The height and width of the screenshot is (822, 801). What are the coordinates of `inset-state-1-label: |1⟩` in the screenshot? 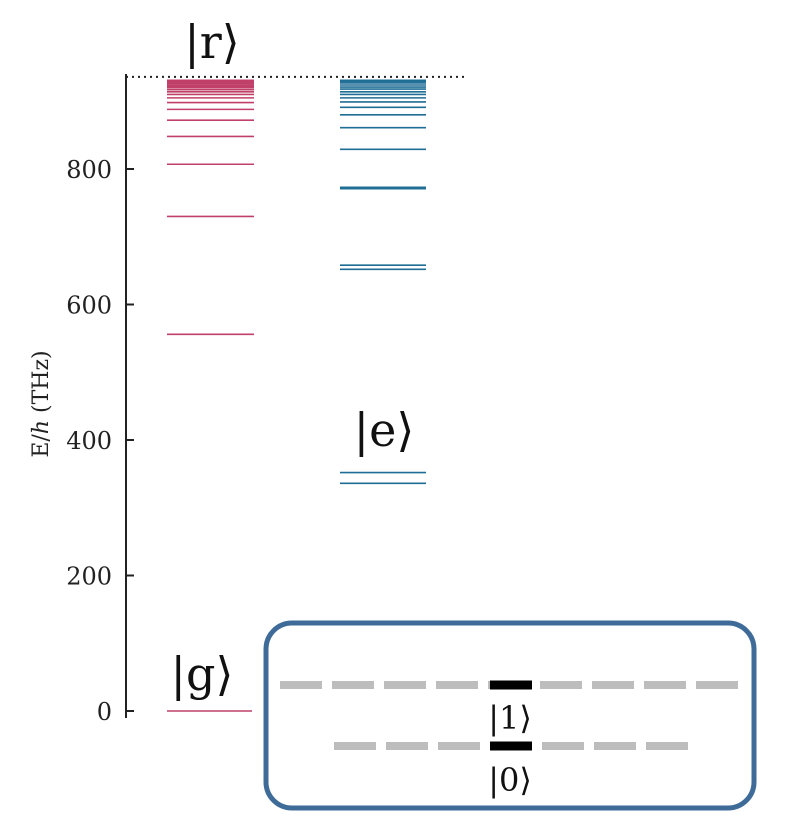 It's located at (510, 718).